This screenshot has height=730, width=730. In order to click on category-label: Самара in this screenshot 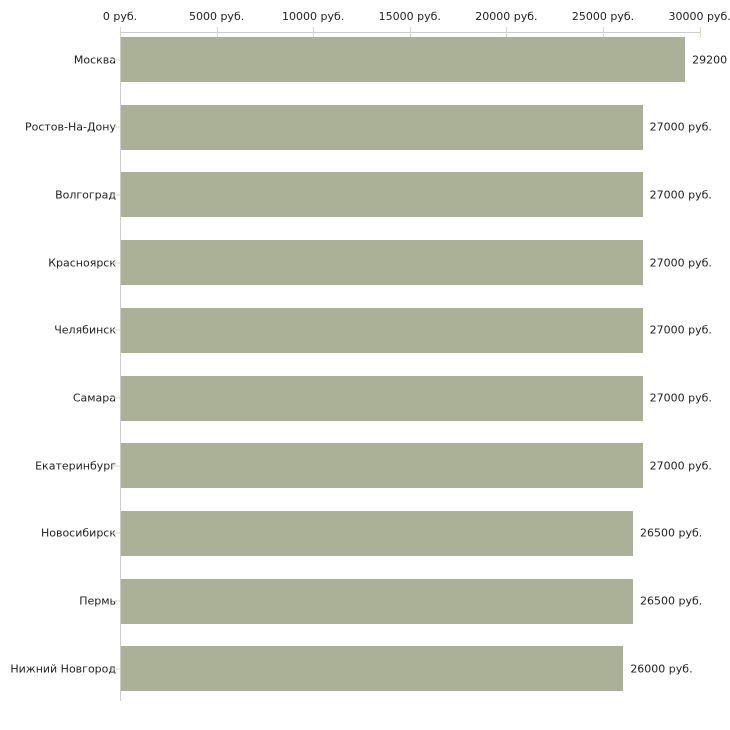, I will do `click(94, 398)`.